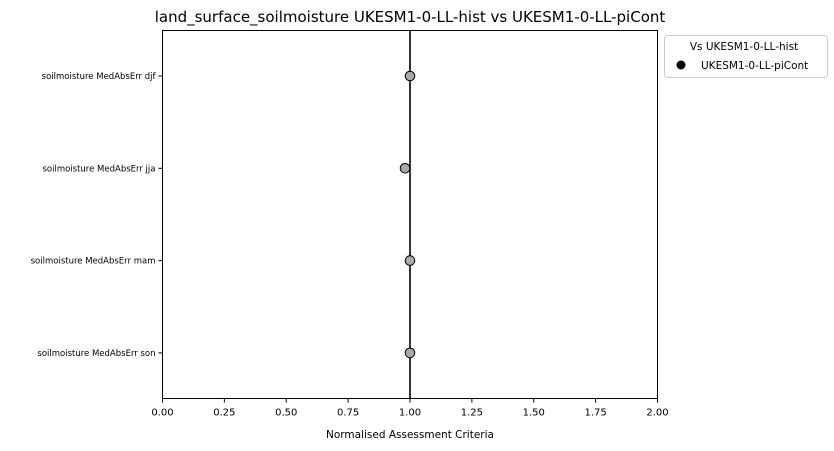  I want to click on x-tick-label: 1.00, so click(410, 413).